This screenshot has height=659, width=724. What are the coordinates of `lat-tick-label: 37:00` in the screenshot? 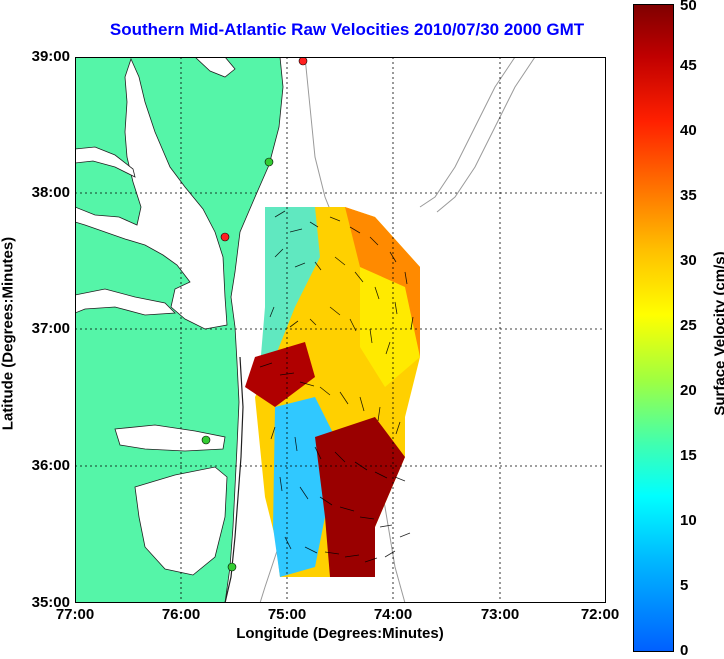 It's located at (50, 328).